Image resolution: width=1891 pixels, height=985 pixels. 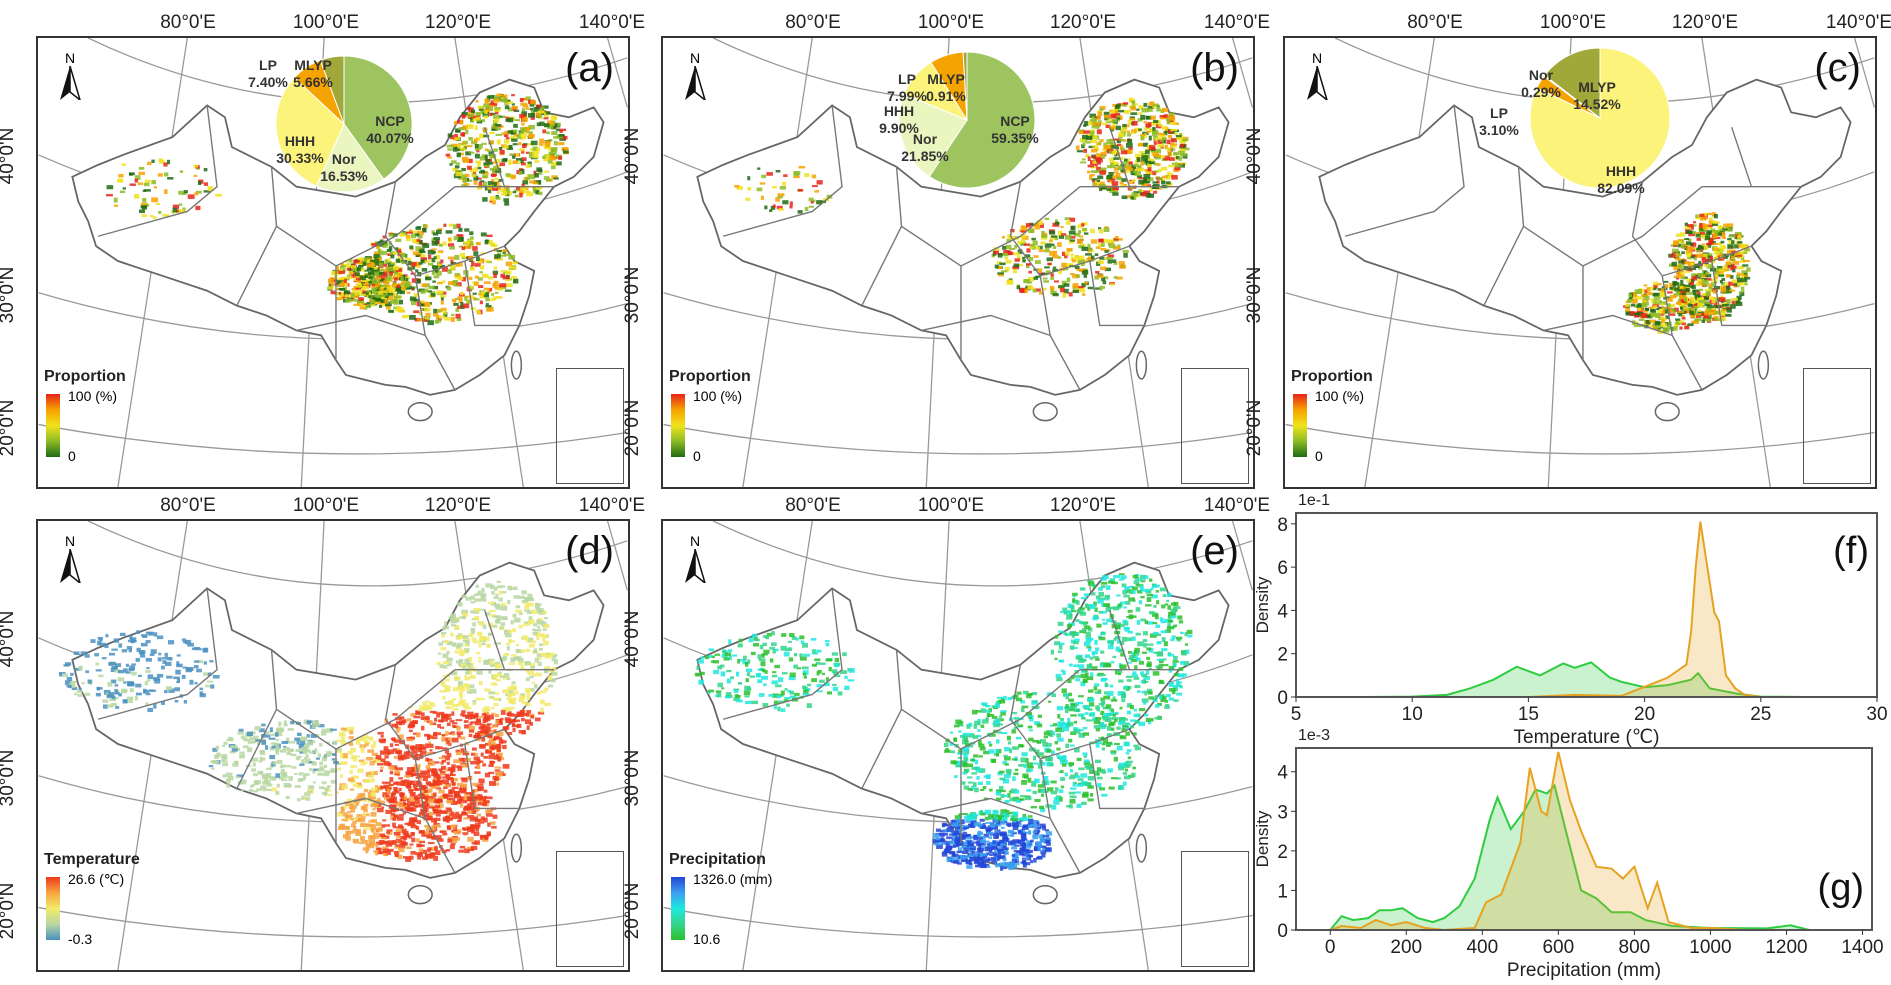 What do you see at coordinates (1596, 96) in the screenshot?
I see `pie-label-mlyp: MLYP 14.52%` at bounding box center [1596, 96].